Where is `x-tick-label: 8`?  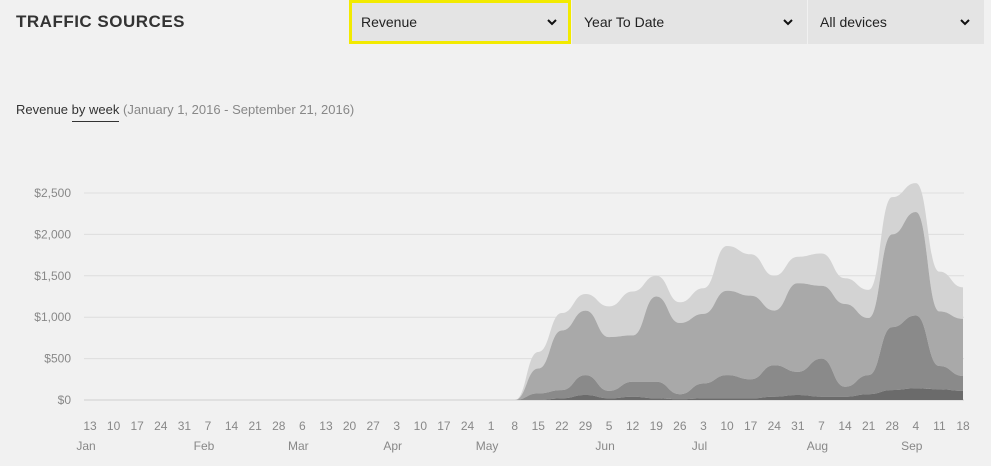
x-tick-label: 8 is located at coordinates (514, 426).